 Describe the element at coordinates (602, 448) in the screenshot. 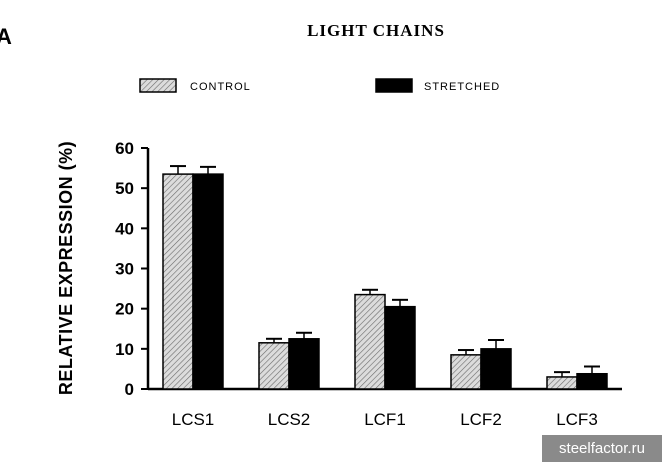

I see `watermark: steelfactor.ru` at that location.